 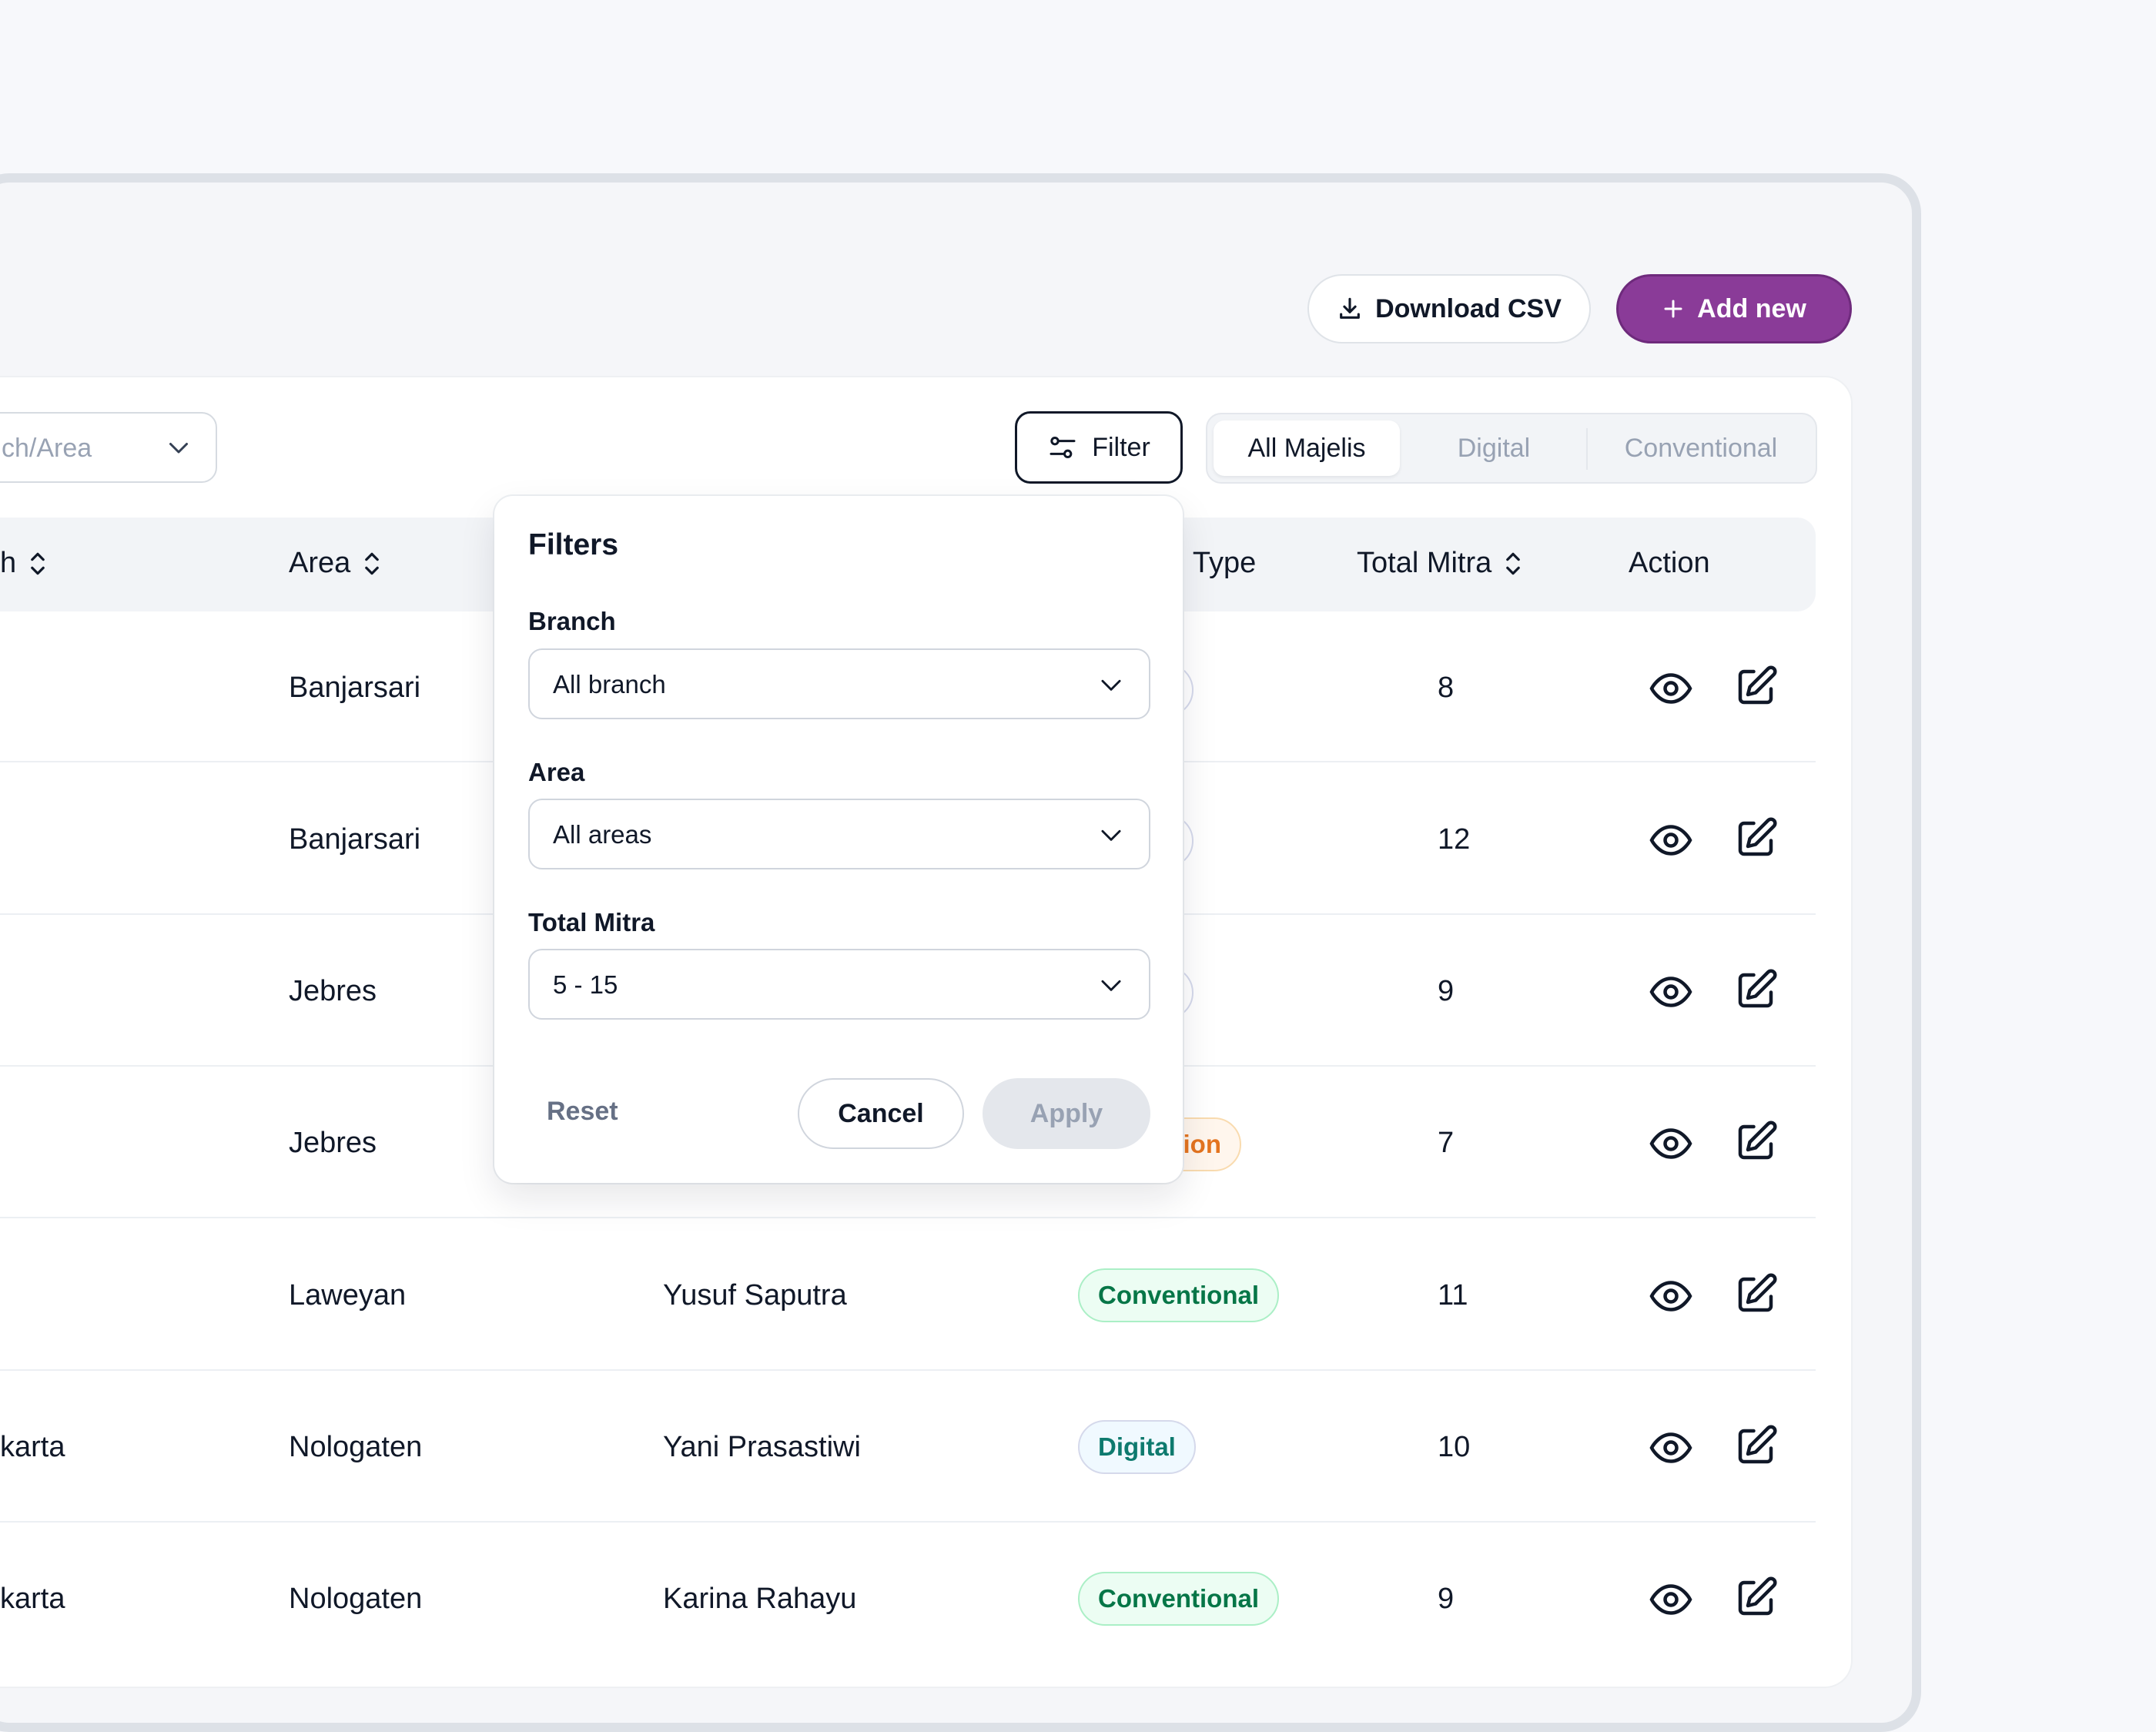 I want to click on branch-label: Branch, so click(x=572, y=621).